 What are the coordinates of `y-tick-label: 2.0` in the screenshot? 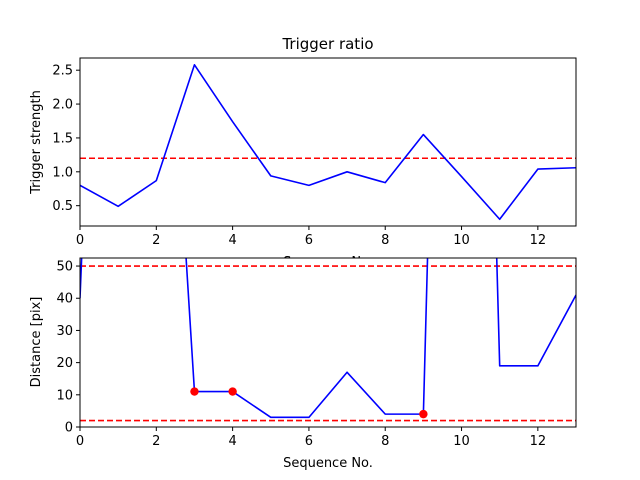 It's located at (62, 105).